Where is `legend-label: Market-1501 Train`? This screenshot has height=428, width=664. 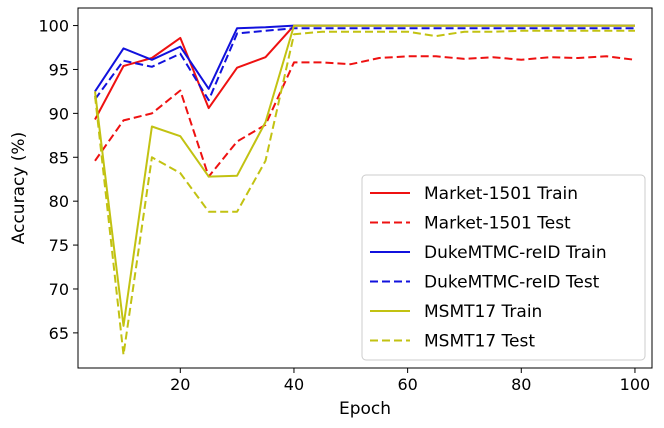
legend-label: Market-1501 Train is located at coordinates (501, 194).